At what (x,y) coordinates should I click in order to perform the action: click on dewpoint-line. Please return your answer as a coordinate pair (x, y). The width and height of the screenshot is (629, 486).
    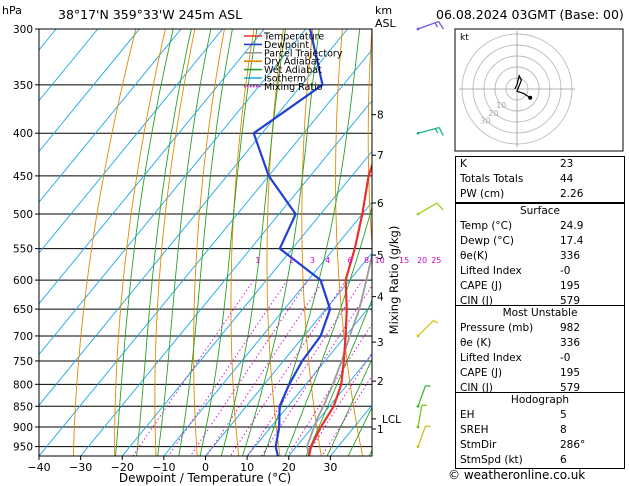
    Looking at the image, I should click on (292, 242).